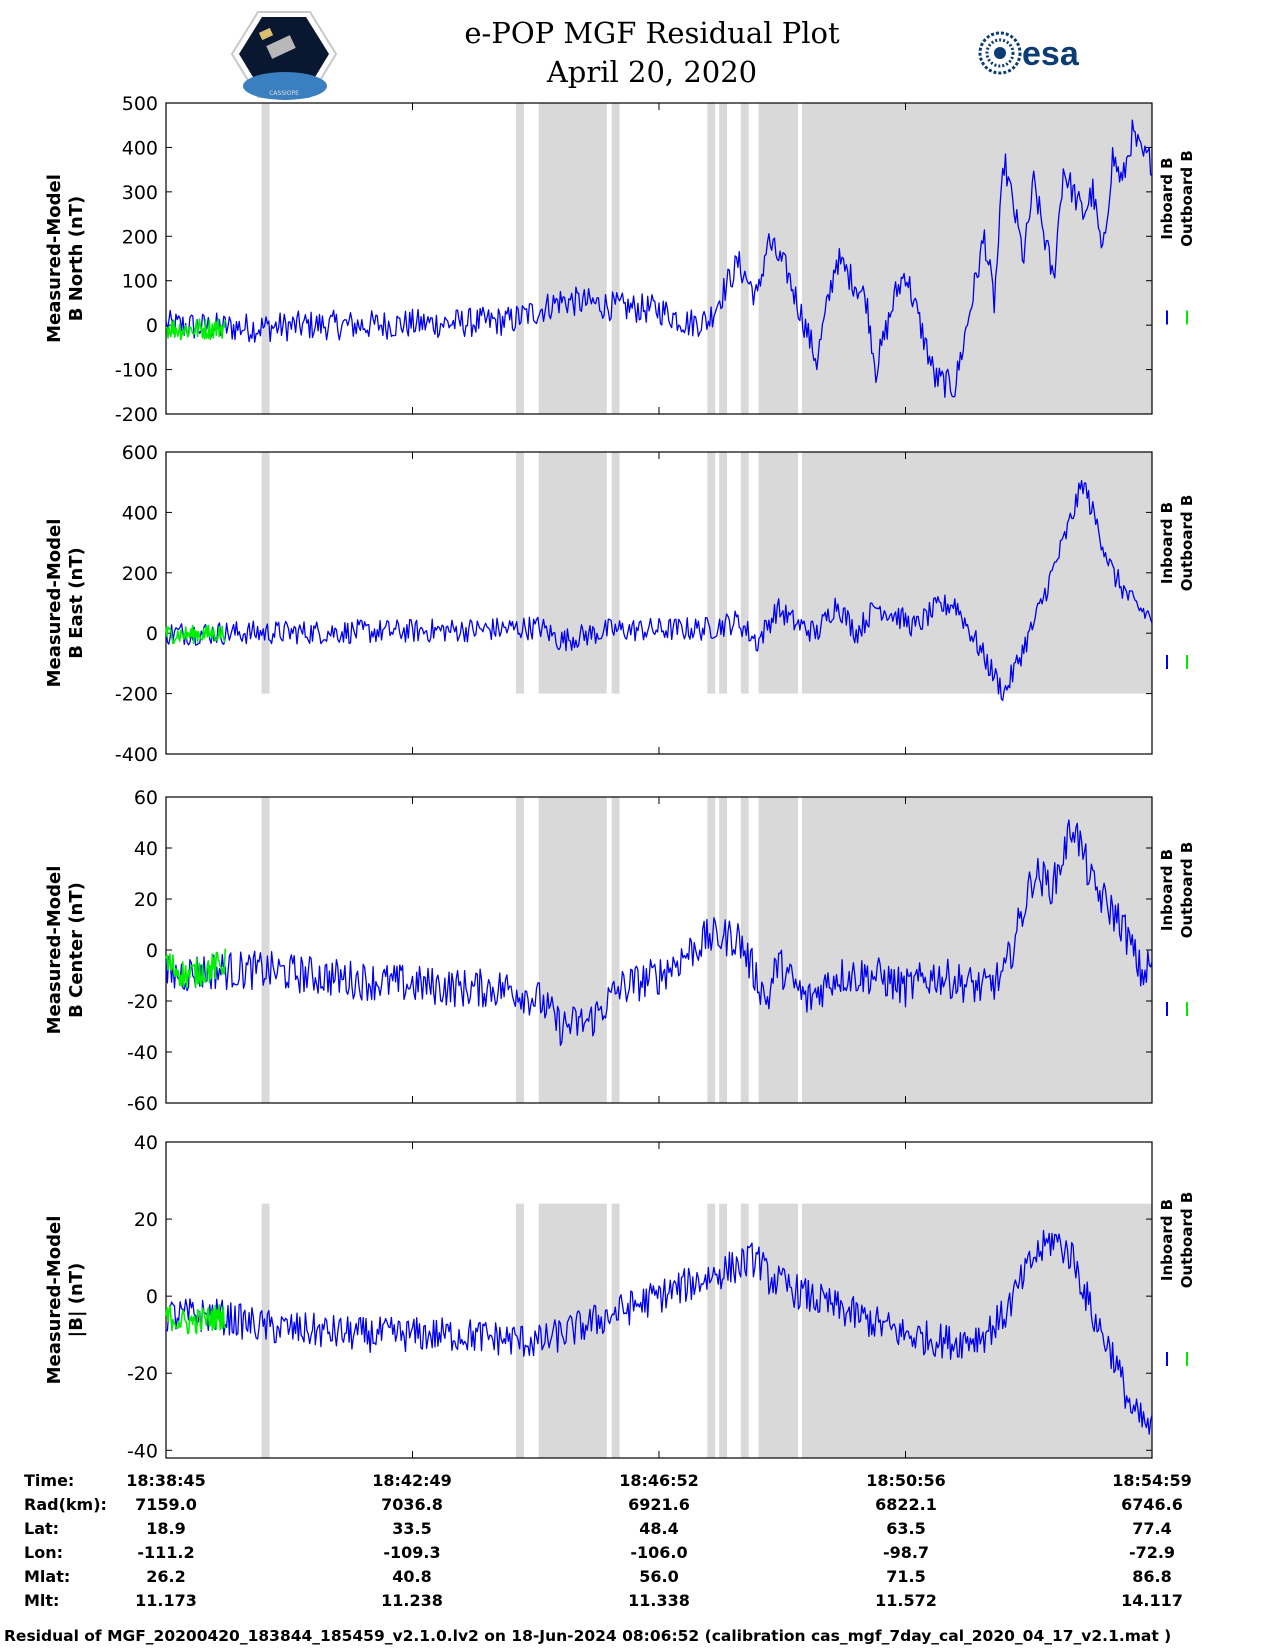  I want to click on y-tick-label: 300, so click(140, 193).